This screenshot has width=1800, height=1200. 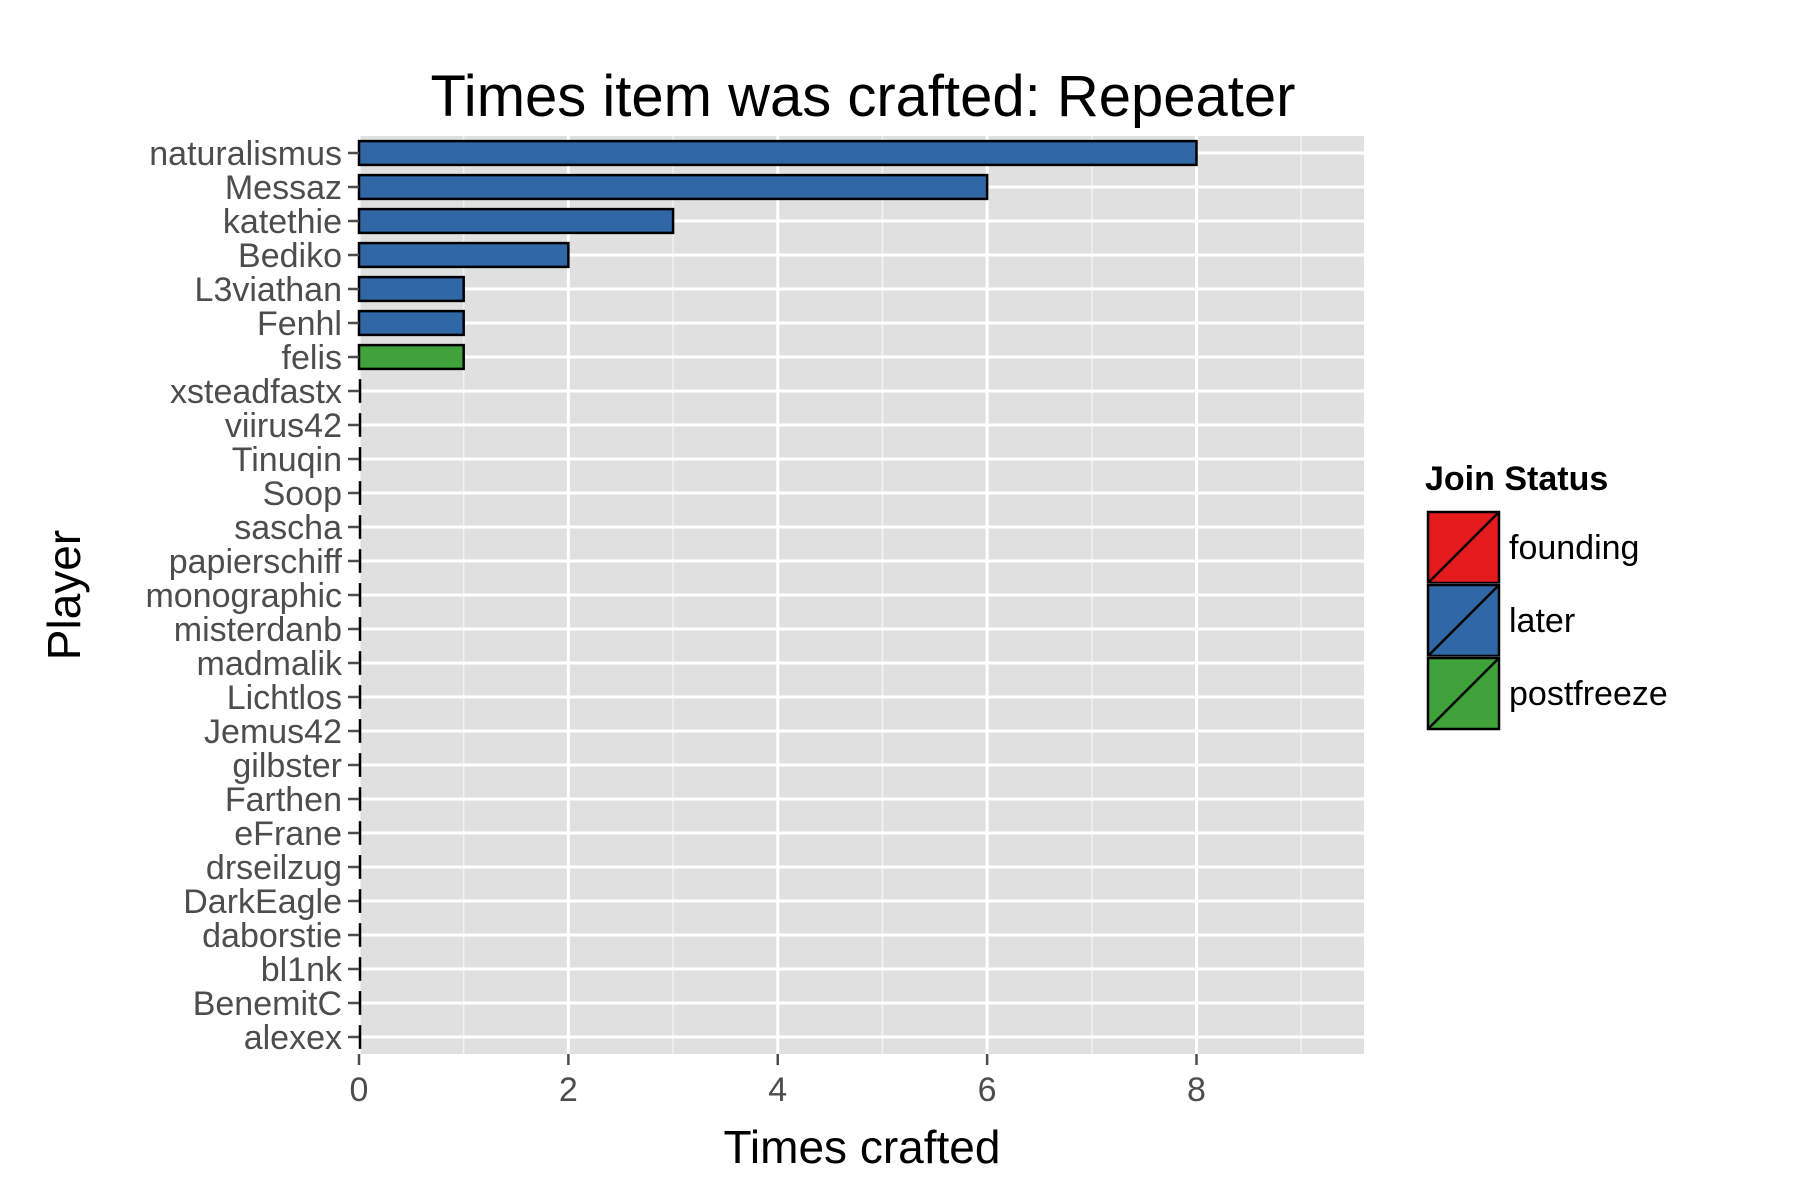 I want to click on legend-slash-postfreeze, so click(x=1463, y=693).